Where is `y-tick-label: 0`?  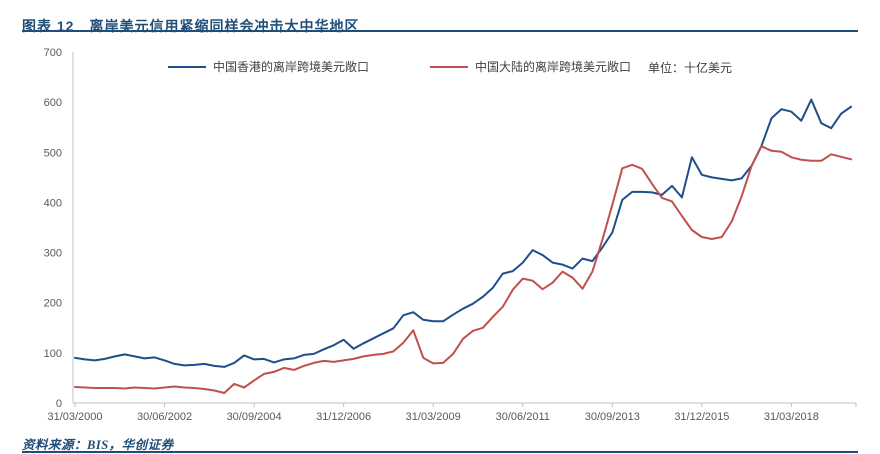 y-tick-label: 0 is located at coordinates (59, 404).